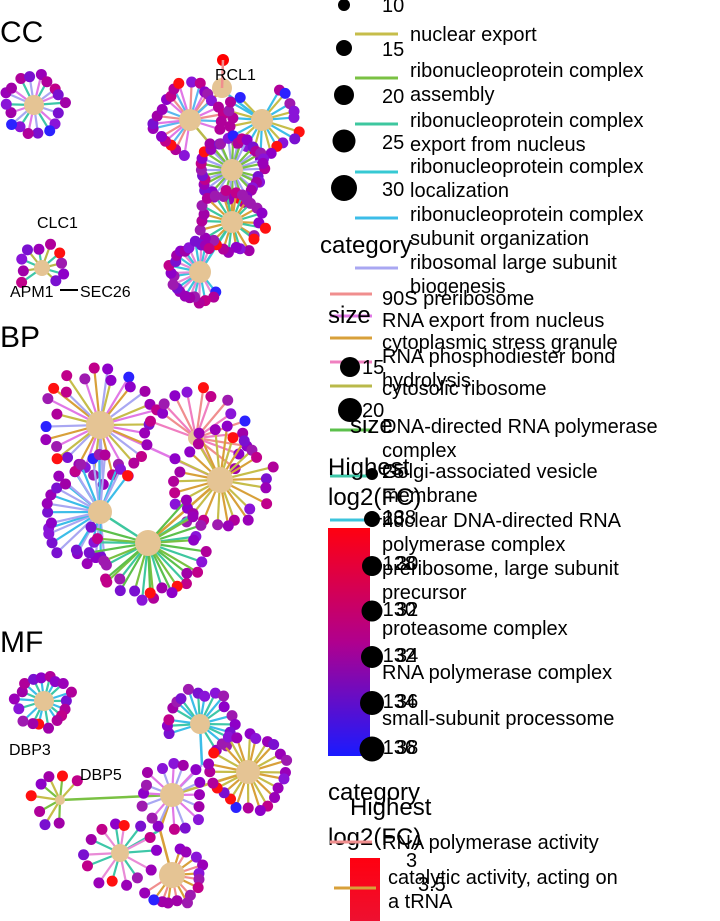 The image size is (720, 921). I want to click on category-label-line: export from nucleus, so click(498, 145).